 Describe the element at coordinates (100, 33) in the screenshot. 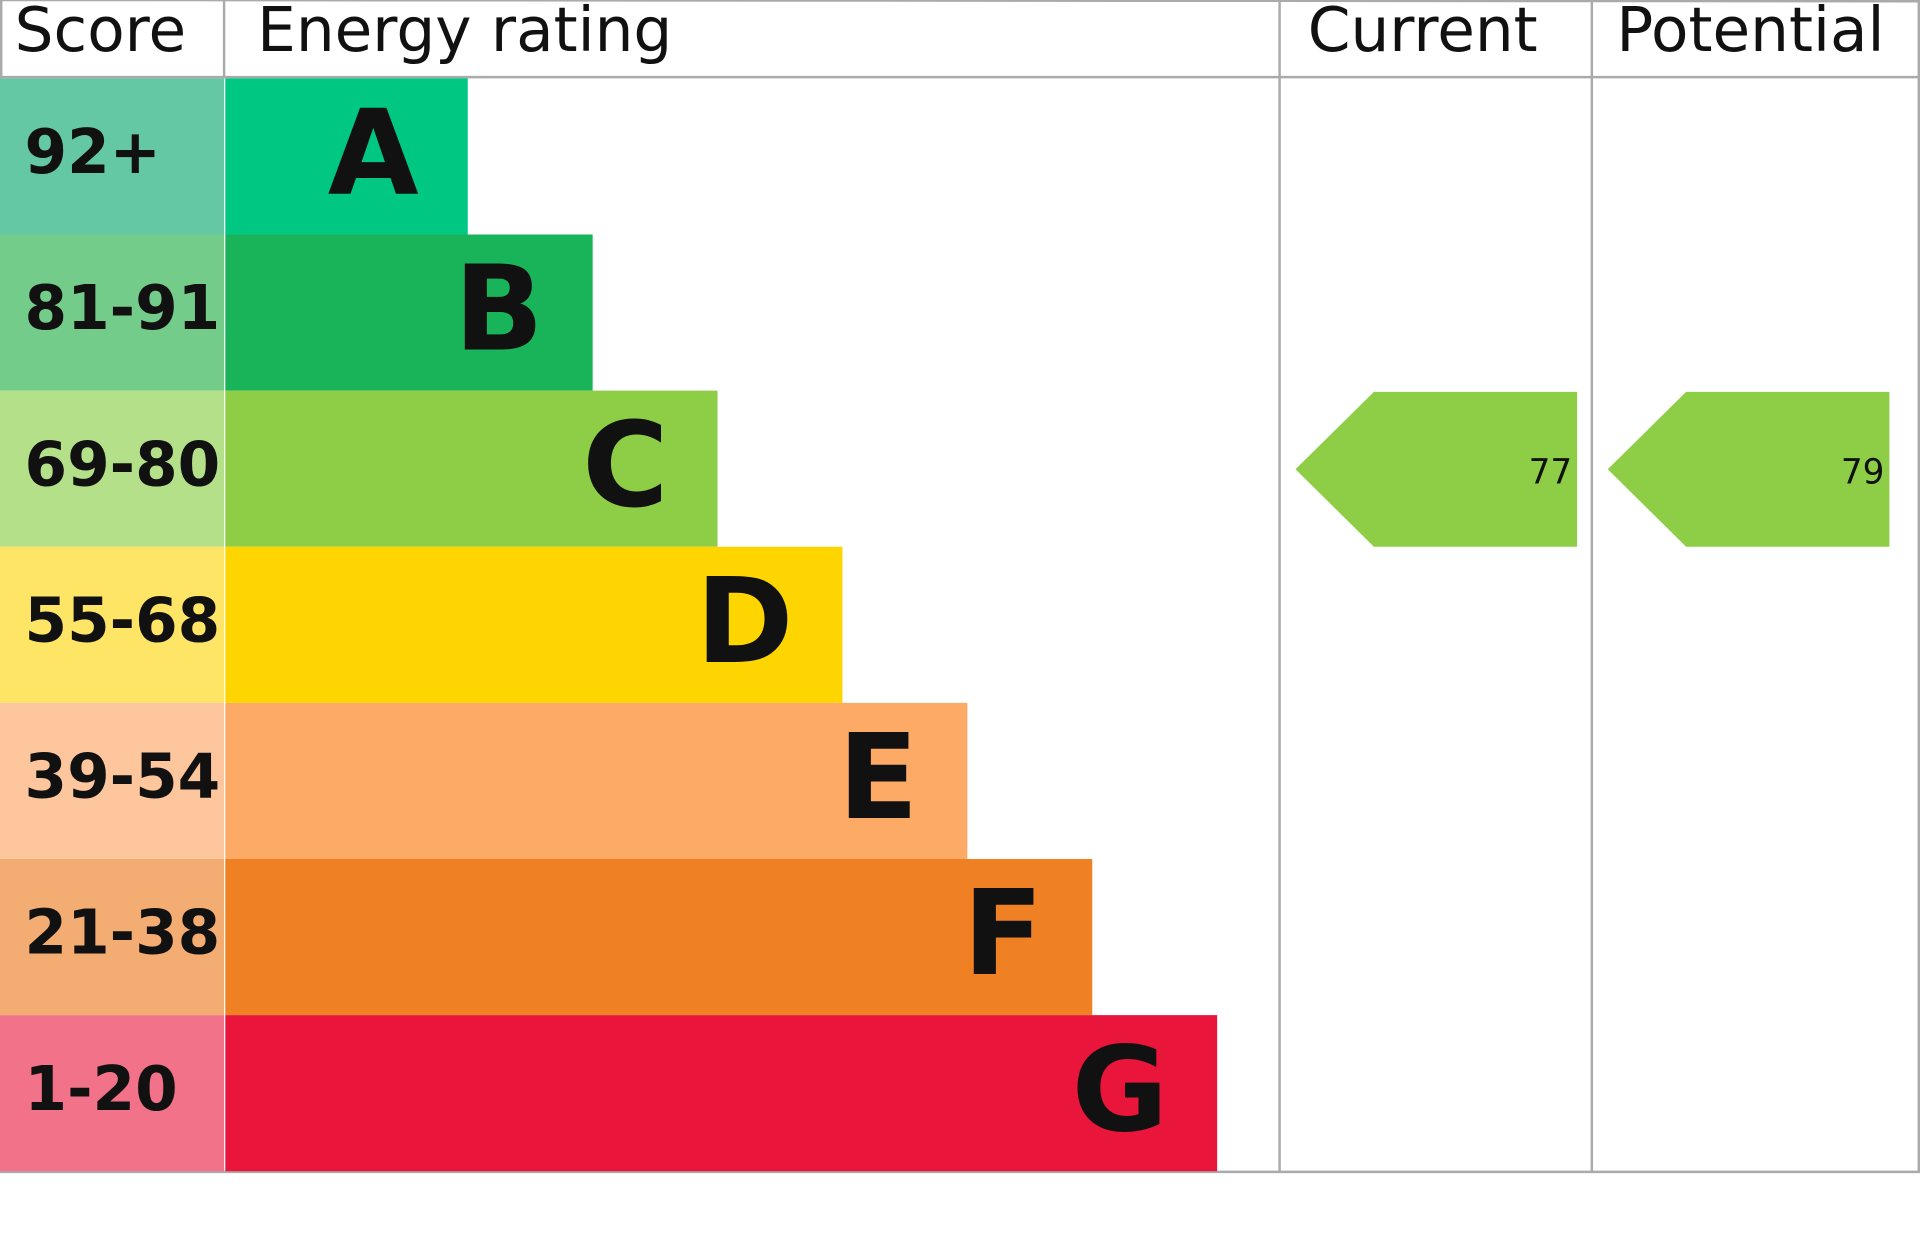

I see `score-header: Score` at that location.